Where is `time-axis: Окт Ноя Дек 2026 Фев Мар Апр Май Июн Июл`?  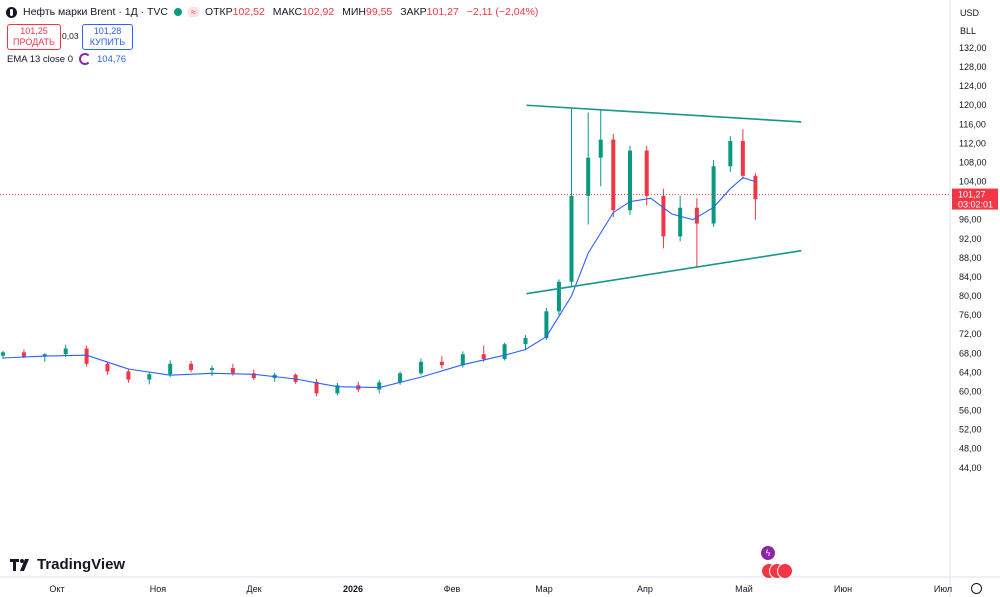 time-axis: Окт Ноя Дек 2026 Фев Мар Апр Май Июн Июл is located at coordinates (500, 589).